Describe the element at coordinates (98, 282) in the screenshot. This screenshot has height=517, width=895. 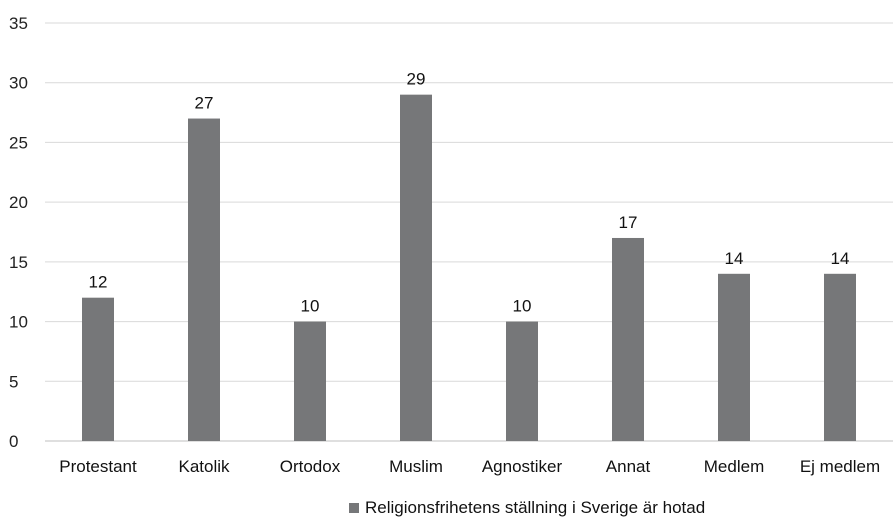
I see `data-label: 12` at that location.